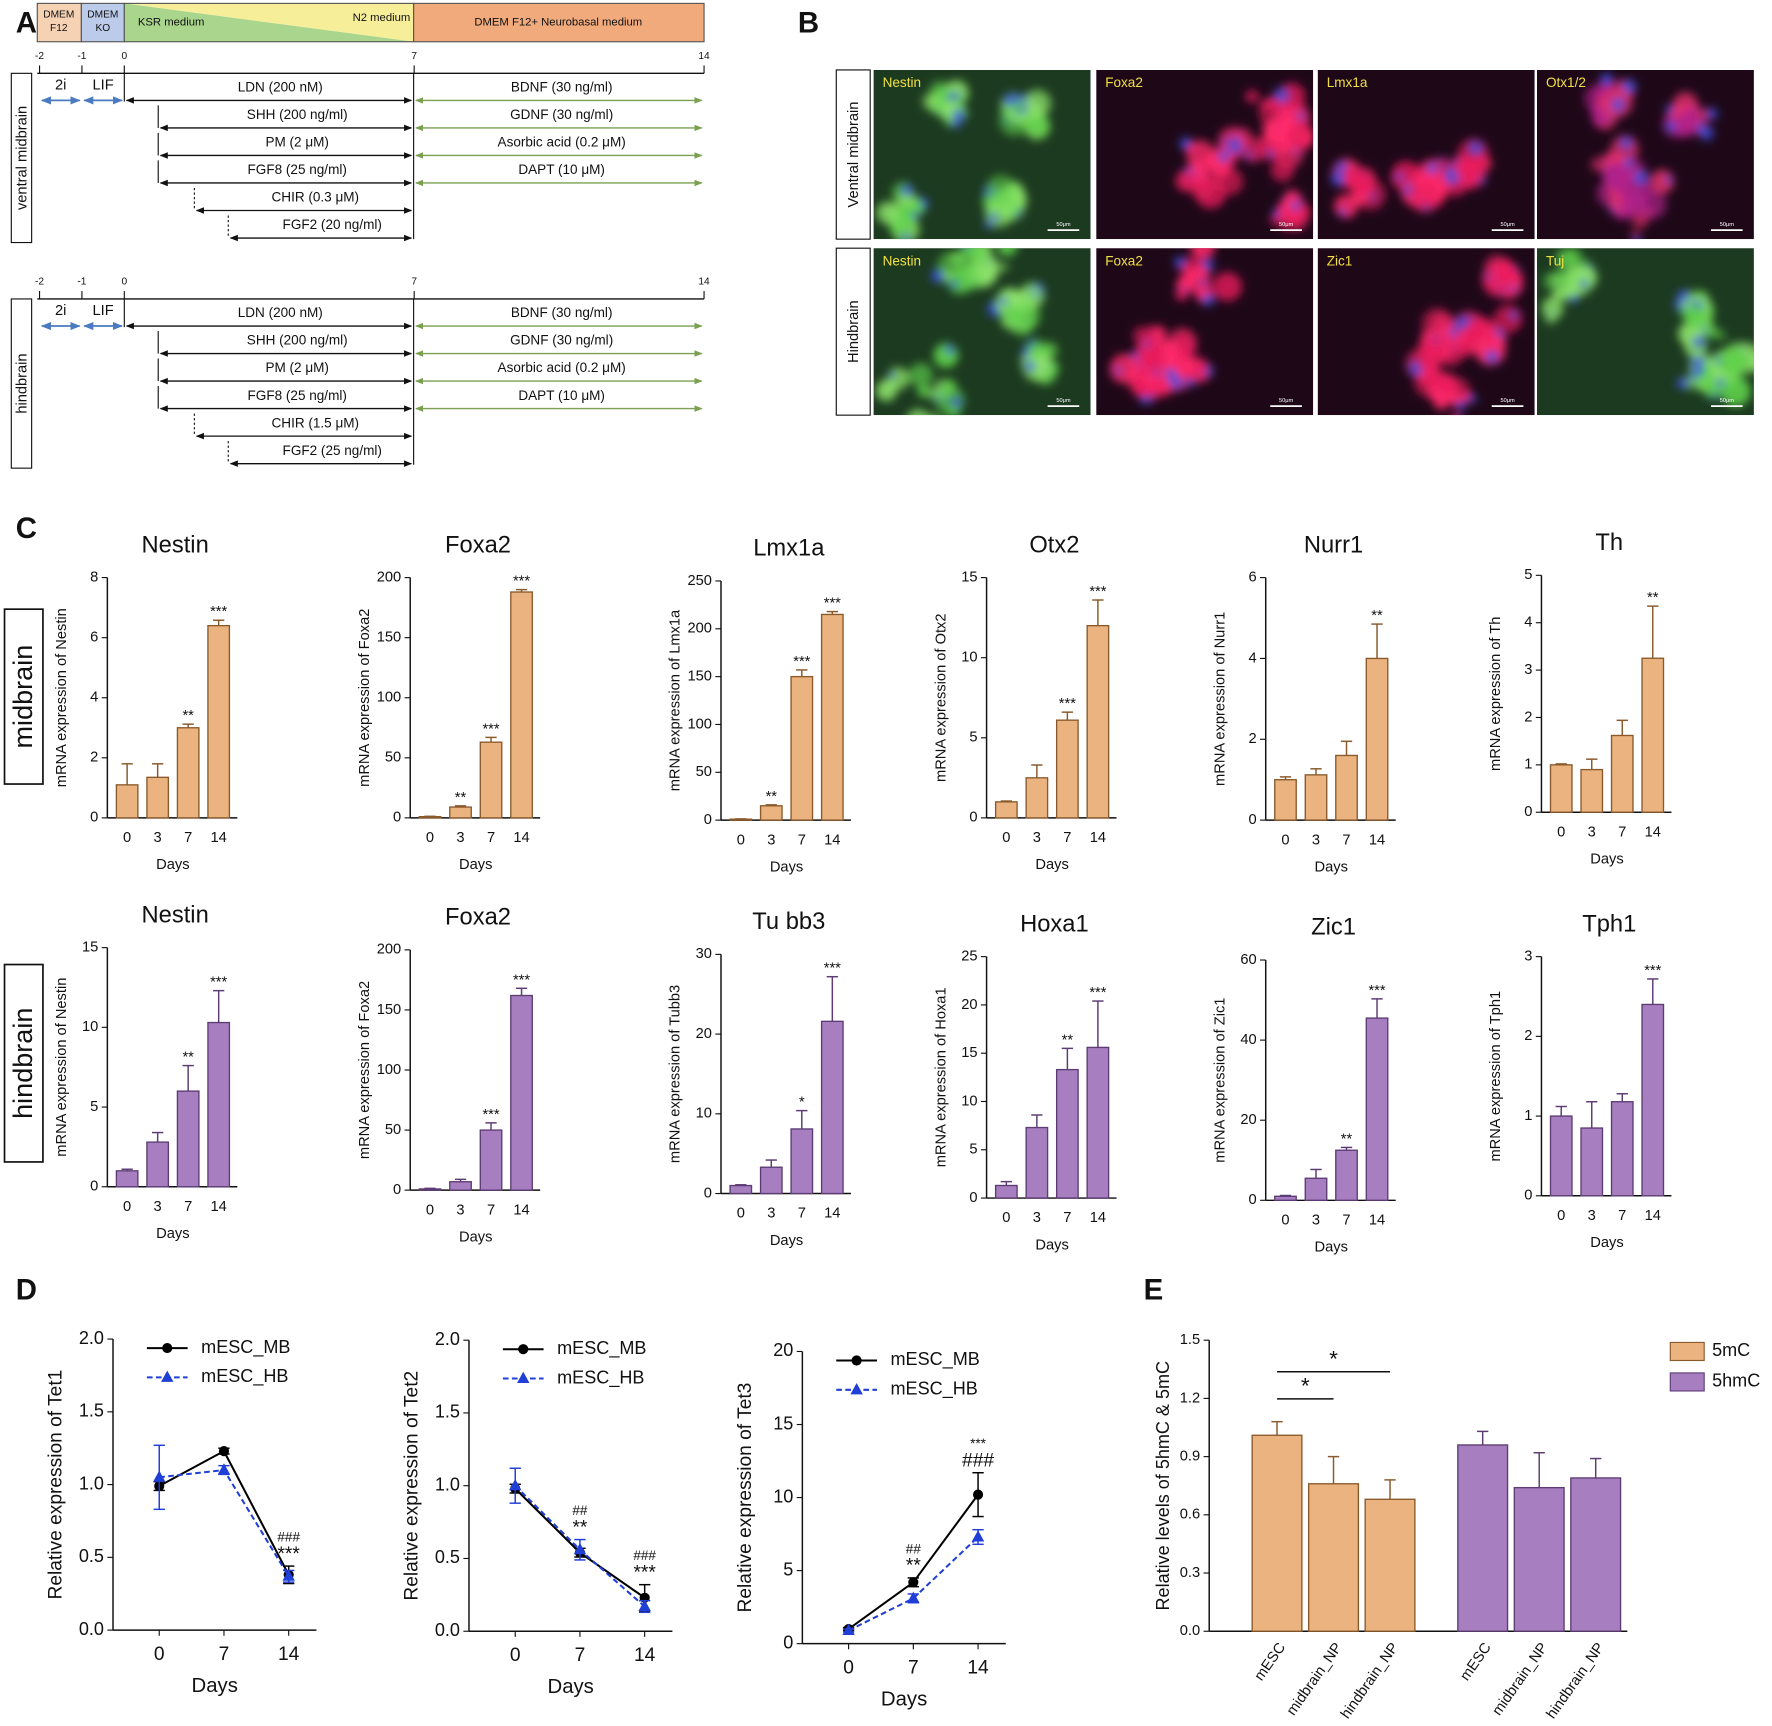 This screenshot has width=1772, height=1726. Describe the element at coordinates (297, 169) in the screenshot. I see `factor-label: FGF8 (25 ng/ml)` at that location.